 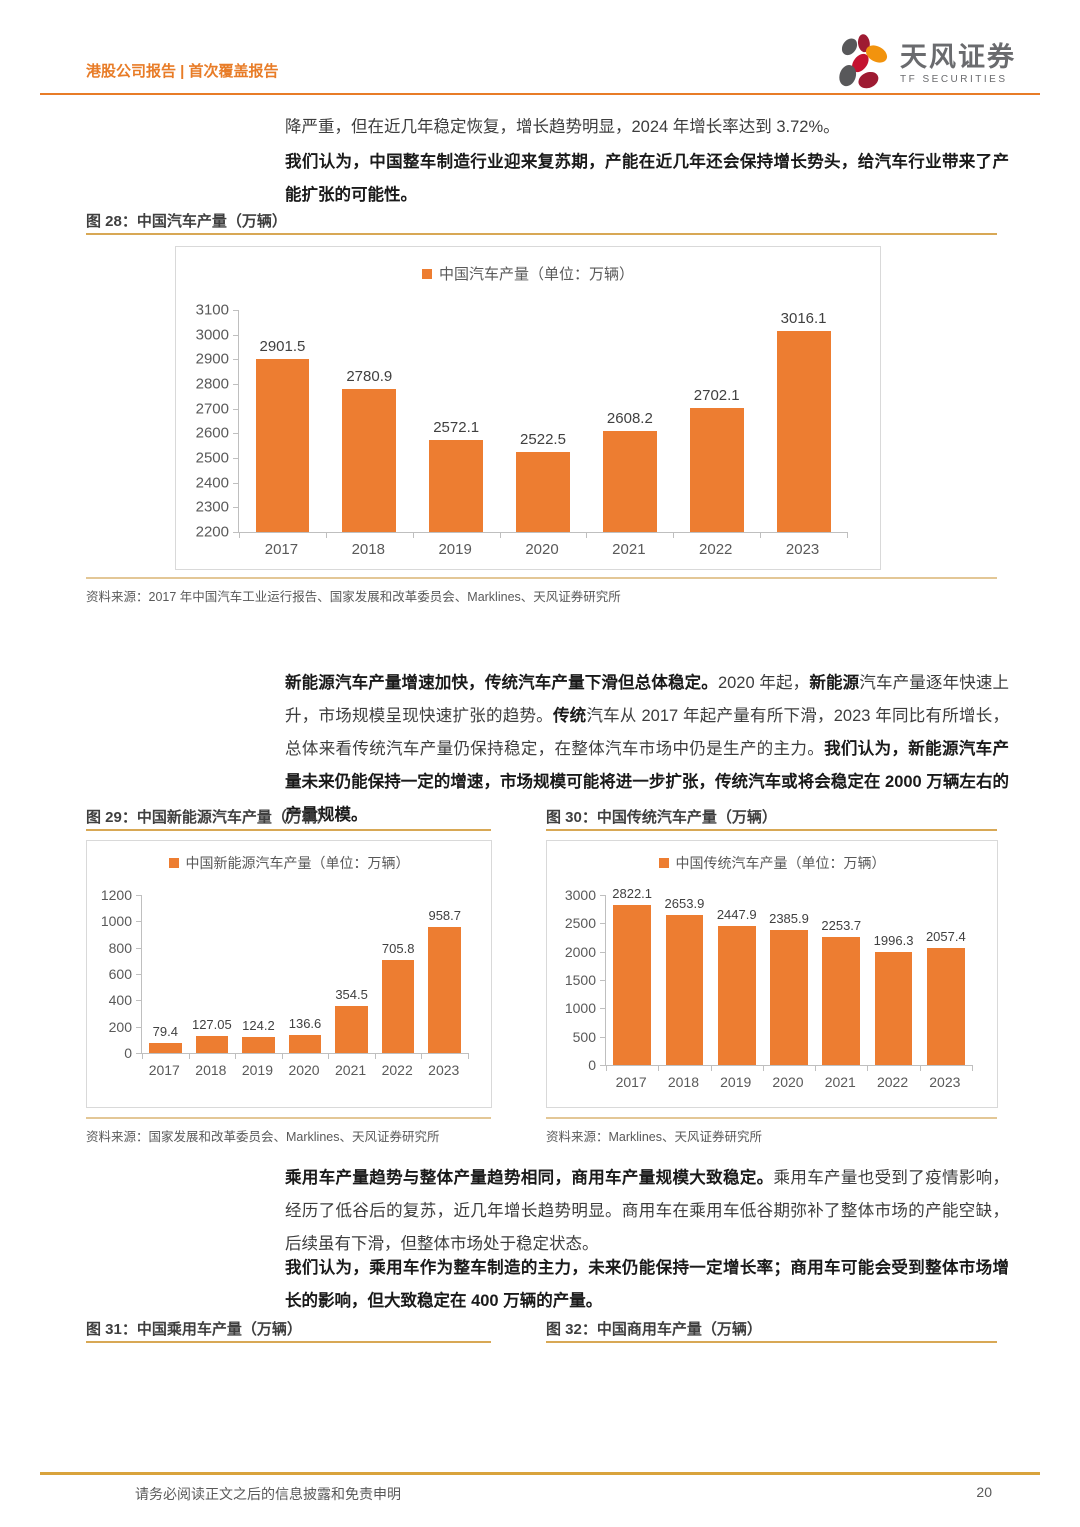 I want to click on bar-slot: 2780.9, so click(x=369, y=421).